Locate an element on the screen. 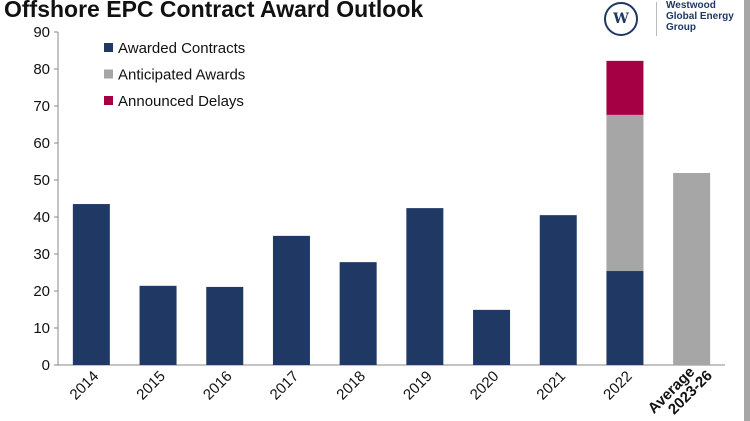 The image size is (750, 421). westwood-logo: W Westwood Global Energy Group is located at coordinates (675, 19).